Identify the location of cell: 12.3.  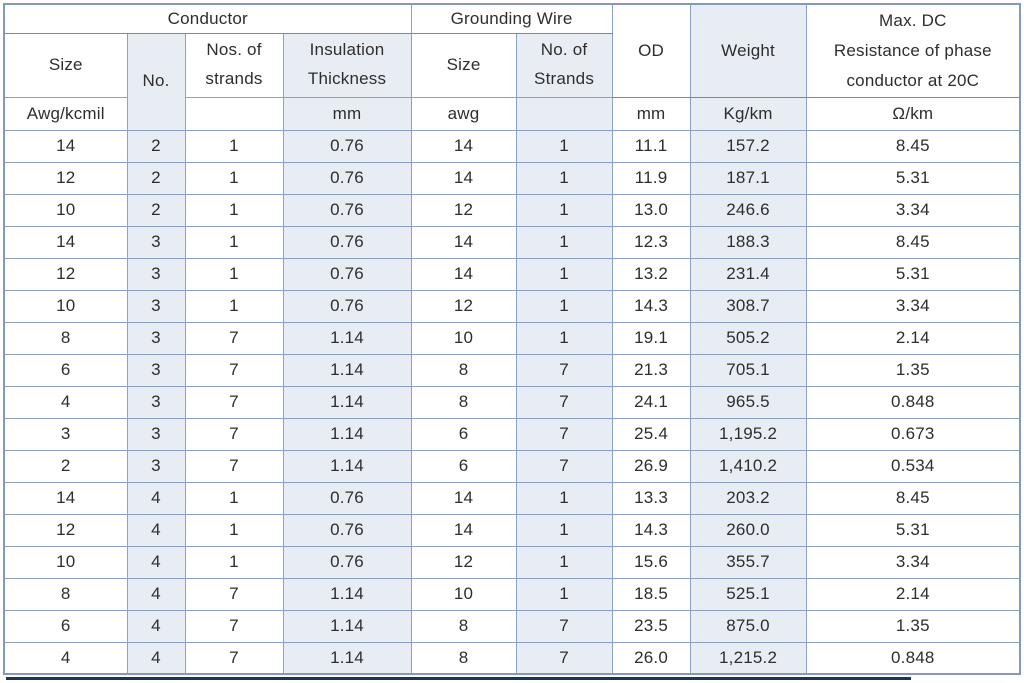
(651, 242).